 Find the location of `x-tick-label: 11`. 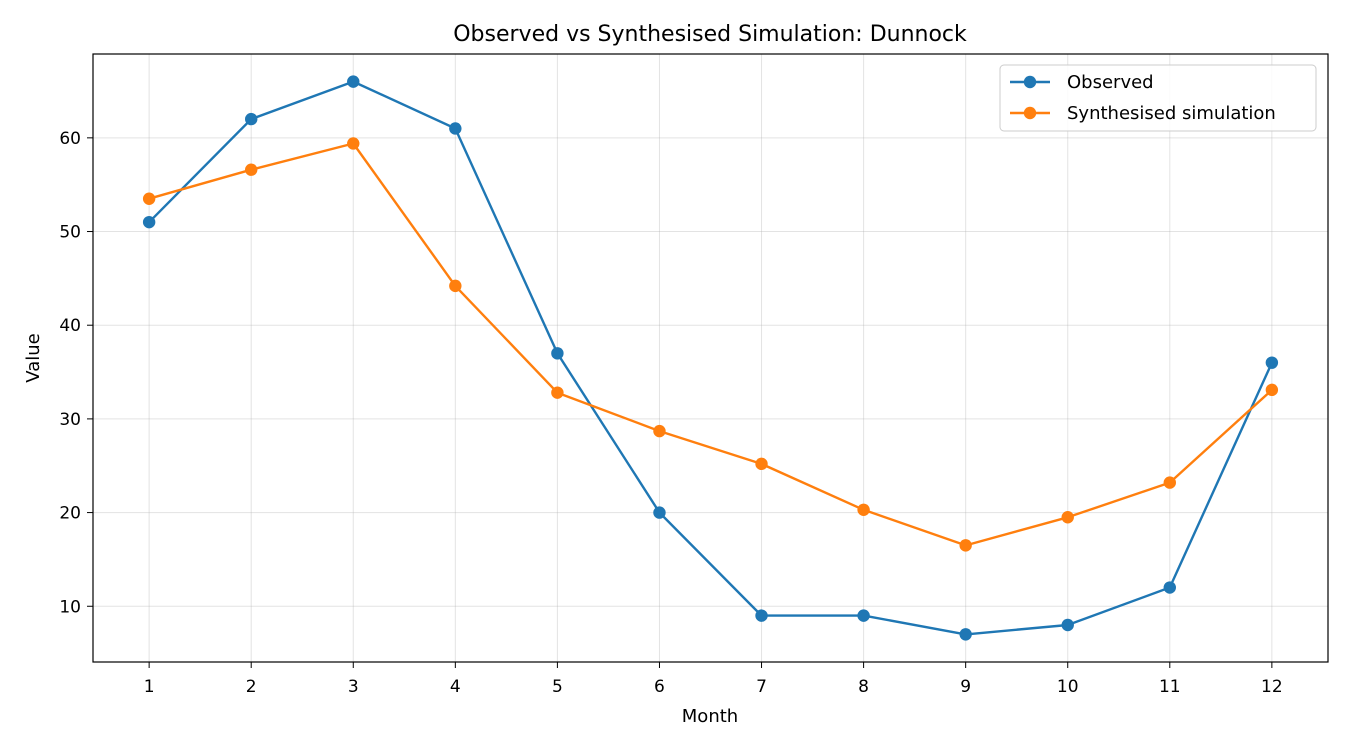

x-tick-label: 11 is located at coordinates (1170, 687).